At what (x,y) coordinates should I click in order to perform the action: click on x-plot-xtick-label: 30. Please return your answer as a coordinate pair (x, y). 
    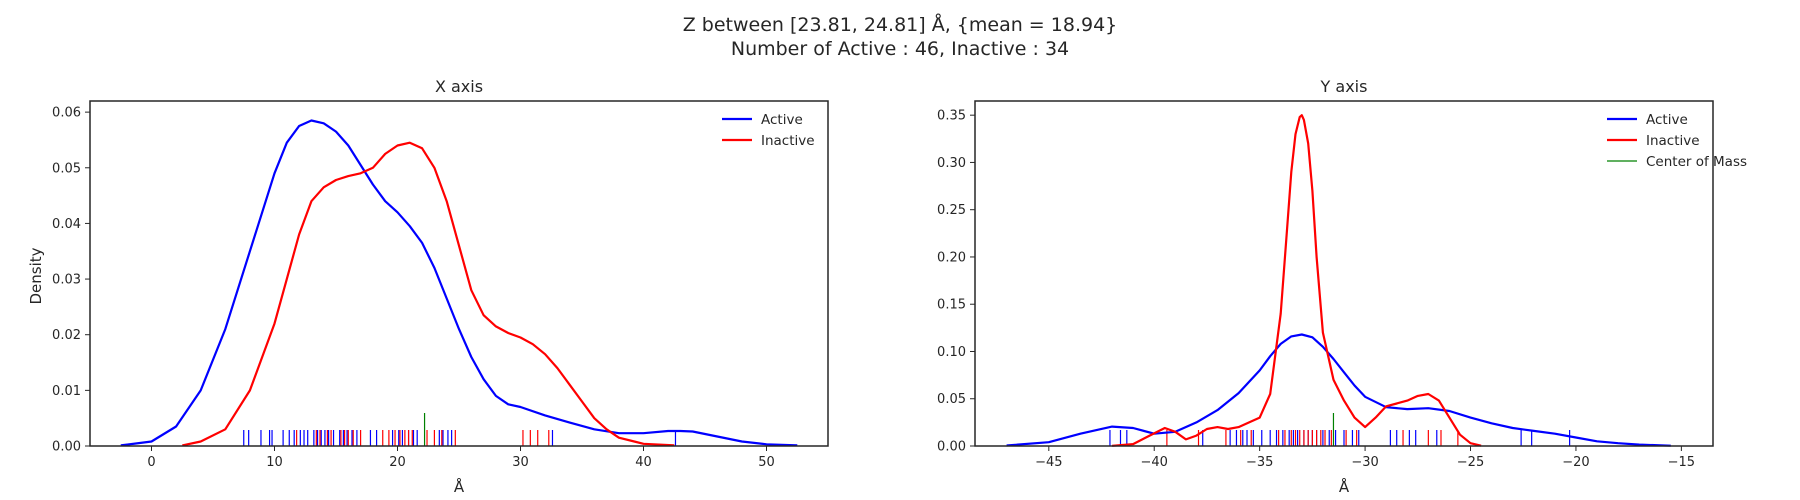
    Looking at the image, I should click on (520, 462).